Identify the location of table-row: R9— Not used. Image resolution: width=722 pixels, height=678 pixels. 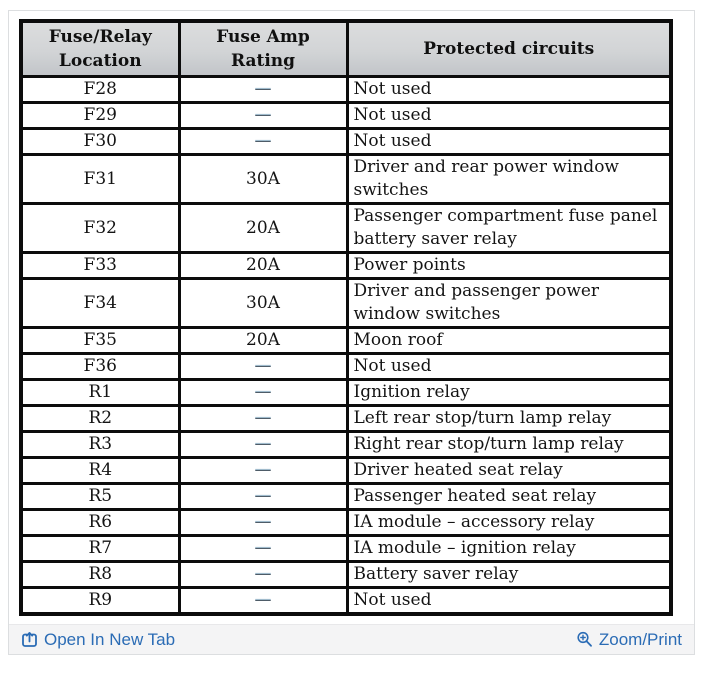
(346, 601).